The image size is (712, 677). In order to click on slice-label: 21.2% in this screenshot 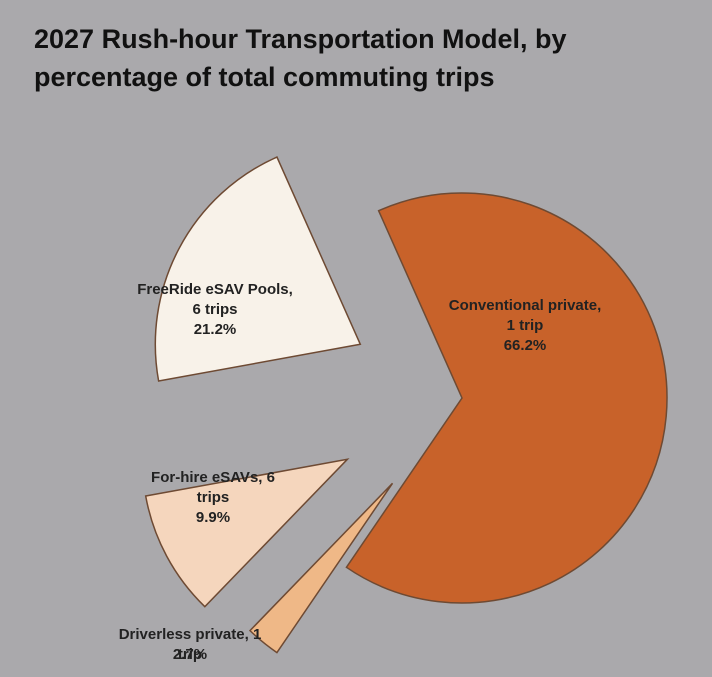, I will do `click(215, 329)`.